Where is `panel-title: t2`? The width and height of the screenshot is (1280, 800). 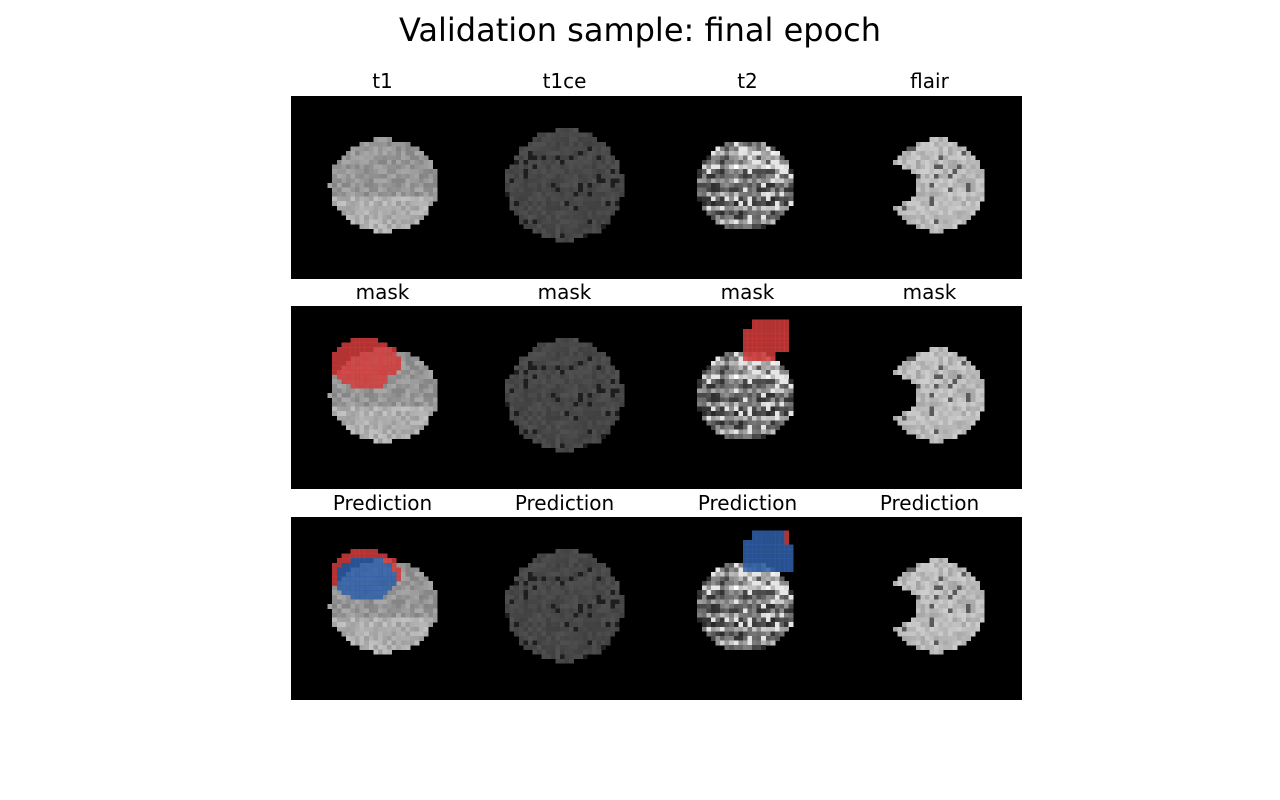 panel-title: t2 is located at coordinates (747, 81).